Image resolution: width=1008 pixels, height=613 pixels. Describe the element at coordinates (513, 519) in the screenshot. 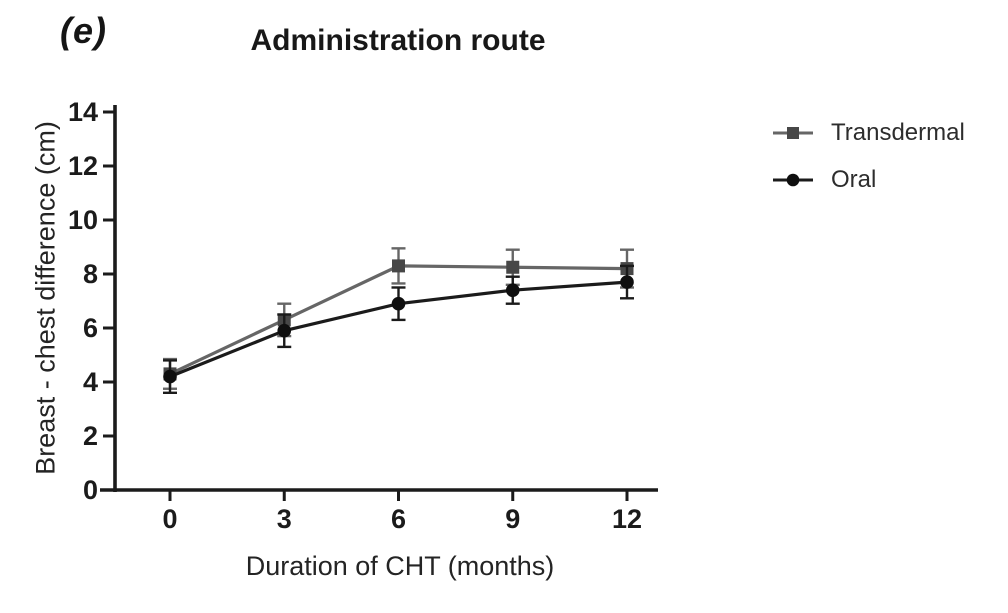

I see `x-tick-label: 9` at that location.